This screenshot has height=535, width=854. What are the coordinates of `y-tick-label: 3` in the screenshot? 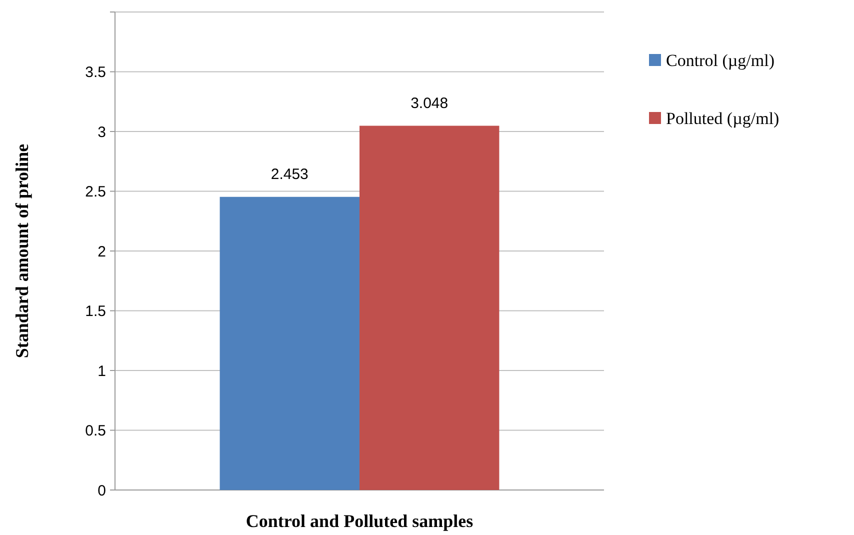 It's located at (102, 132).